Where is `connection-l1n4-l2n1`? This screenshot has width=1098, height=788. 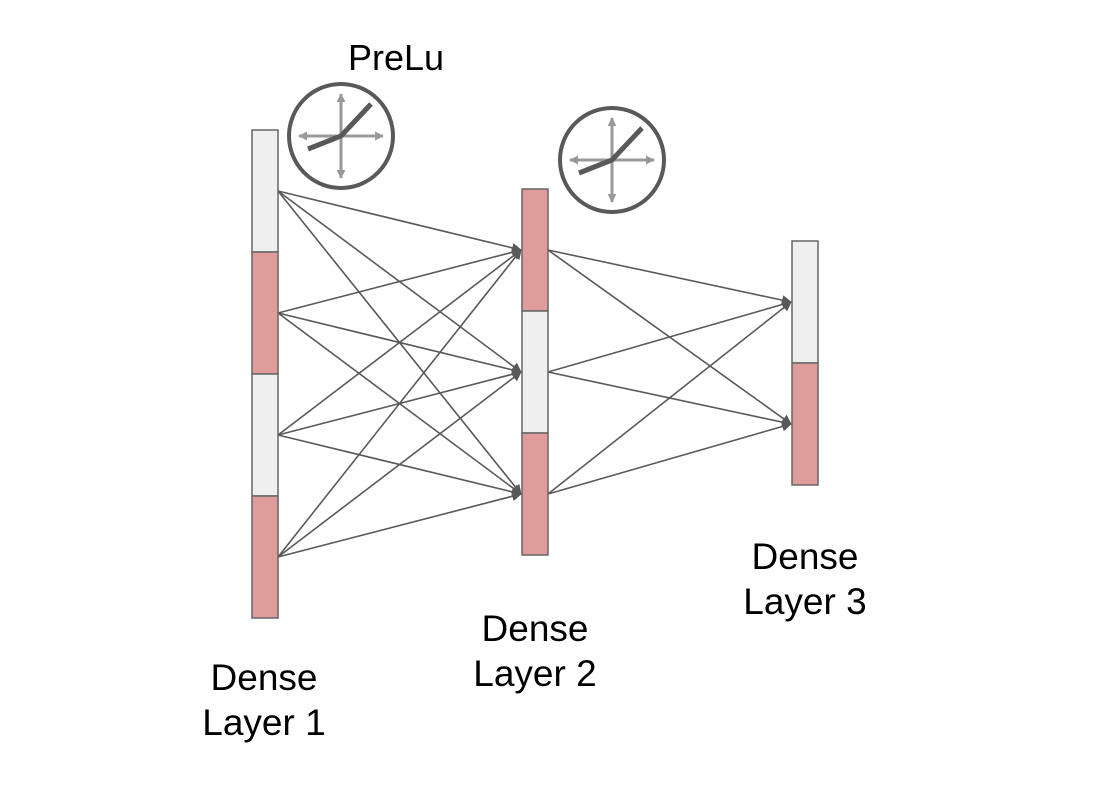 connection-l1n4-l2n1 is located at coordinates (399, 403).